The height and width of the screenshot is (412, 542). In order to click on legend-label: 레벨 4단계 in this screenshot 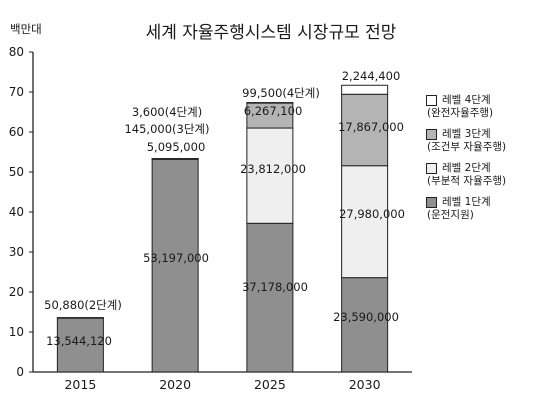, I will do `click(466, 100)`.